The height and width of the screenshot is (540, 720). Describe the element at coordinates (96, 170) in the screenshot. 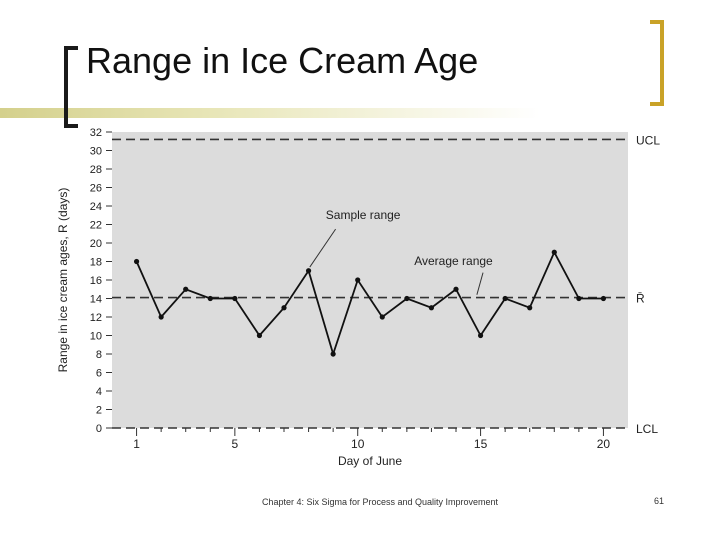

I see `y-tick-label: 28` at that location.